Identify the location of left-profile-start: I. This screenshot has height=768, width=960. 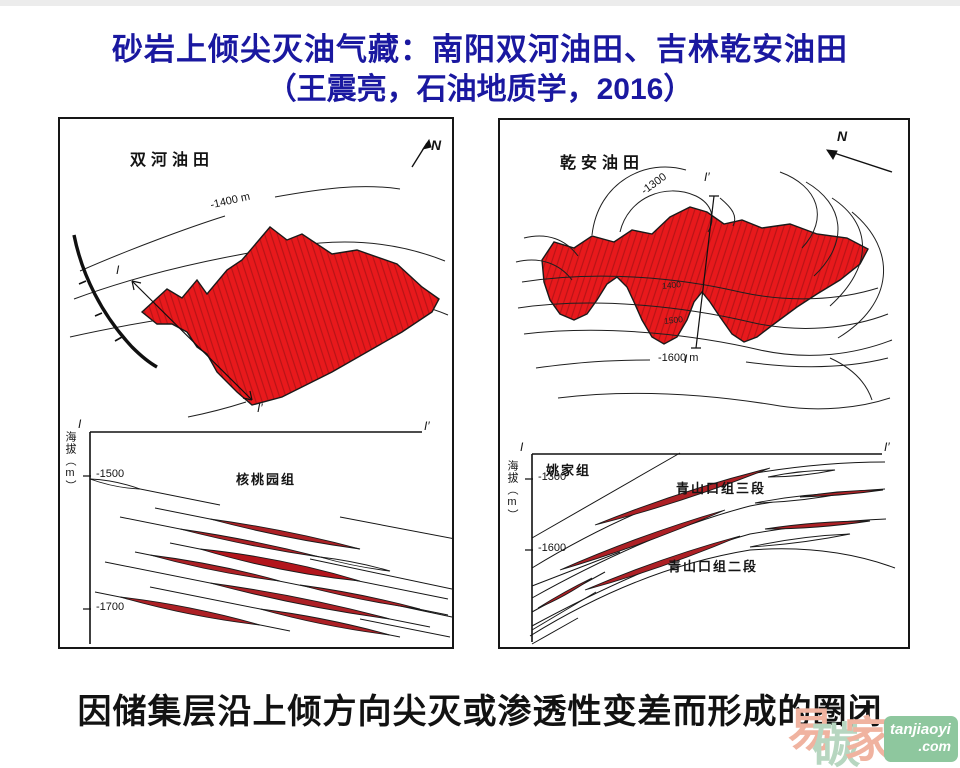
(80, 424).